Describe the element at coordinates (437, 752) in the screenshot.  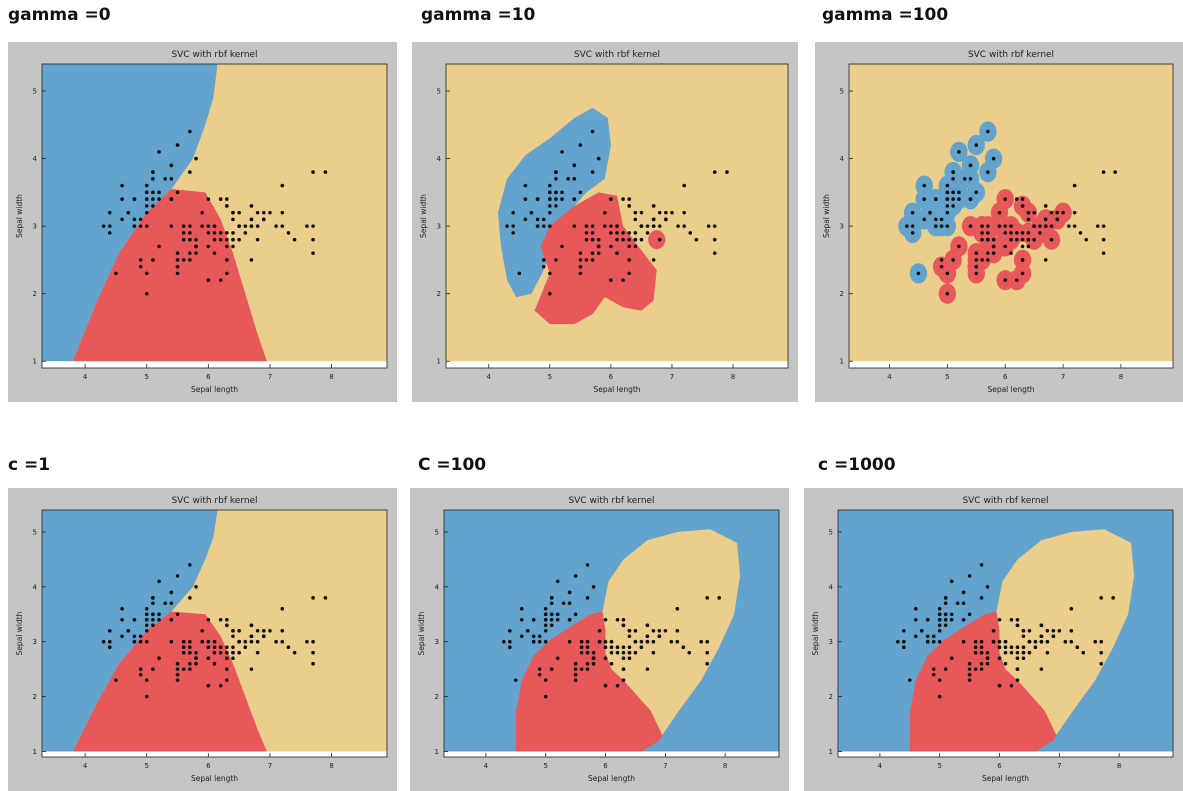
I see `y-tick-label: 1` at that location.